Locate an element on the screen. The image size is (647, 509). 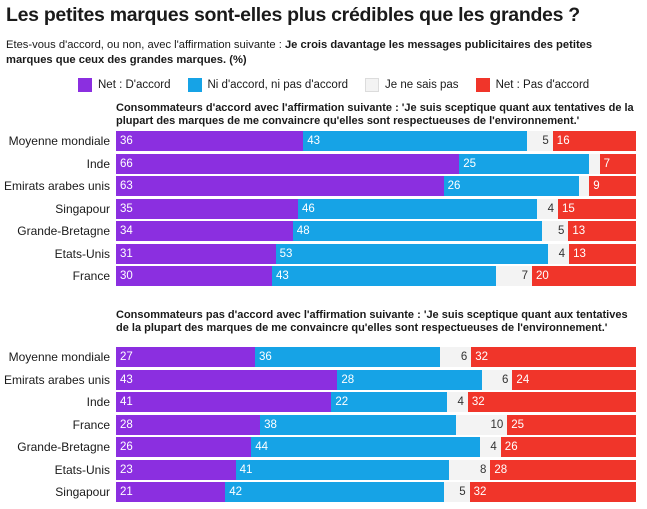
legend-item-agree: Net : D'accord is located at coordinates (124, 85).